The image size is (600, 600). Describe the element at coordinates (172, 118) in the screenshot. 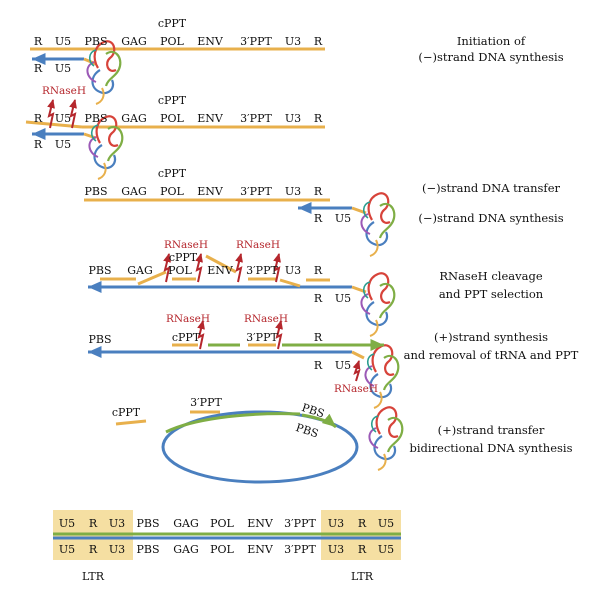

I see `step2-label-pol: POL` at that location.